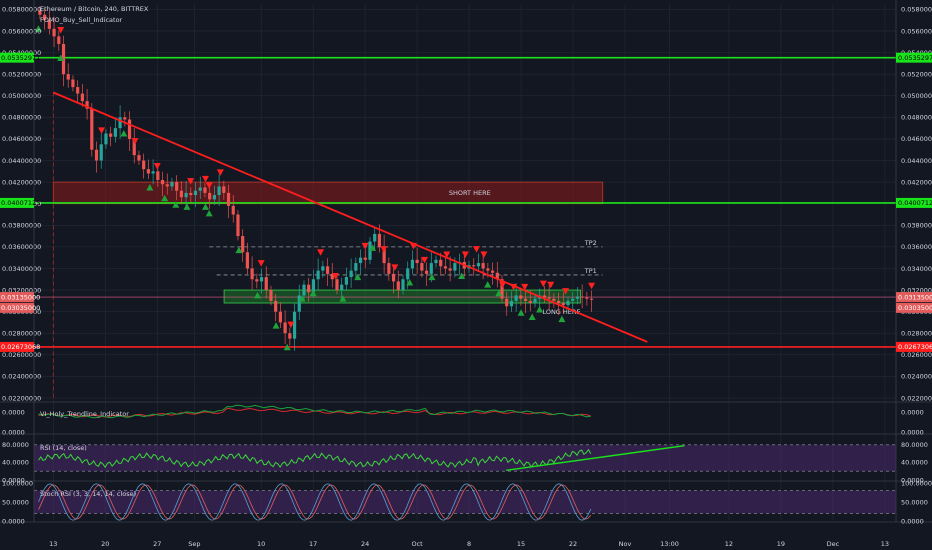 This screenshot has height=550, width=932. Describe the element at coordinates (88, 494) in the screenshot. I see `stoch-label: Stoch RSI (3, 3, 14, 14, close)` at that location.